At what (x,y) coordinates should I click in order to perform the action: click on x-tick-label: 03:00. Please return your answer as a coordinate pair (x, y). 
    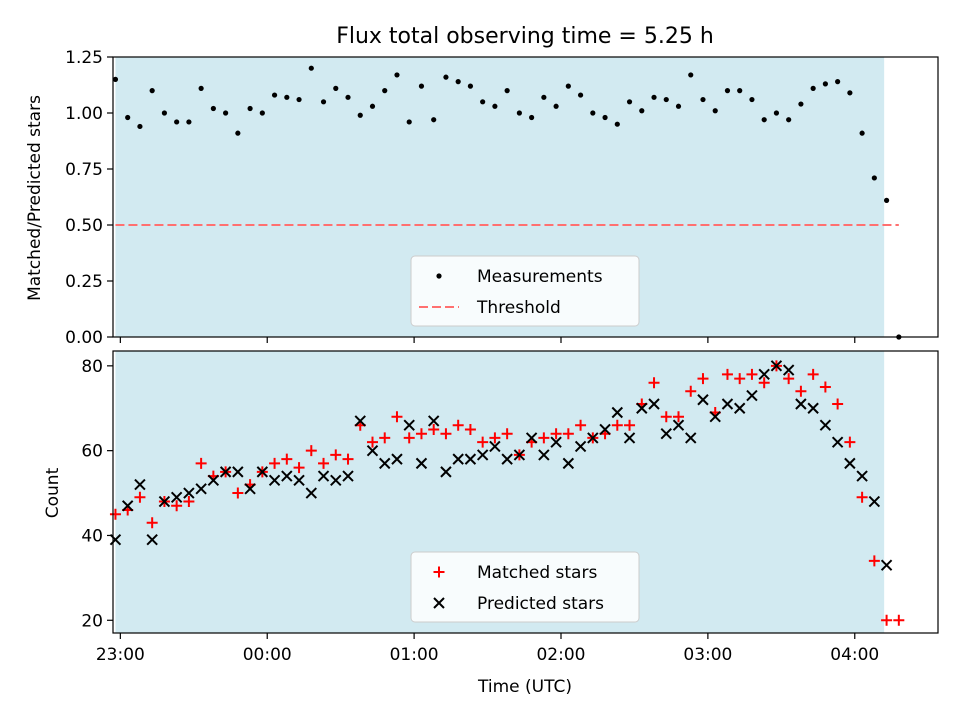
    Looking at the image, I should click on (707, 655).